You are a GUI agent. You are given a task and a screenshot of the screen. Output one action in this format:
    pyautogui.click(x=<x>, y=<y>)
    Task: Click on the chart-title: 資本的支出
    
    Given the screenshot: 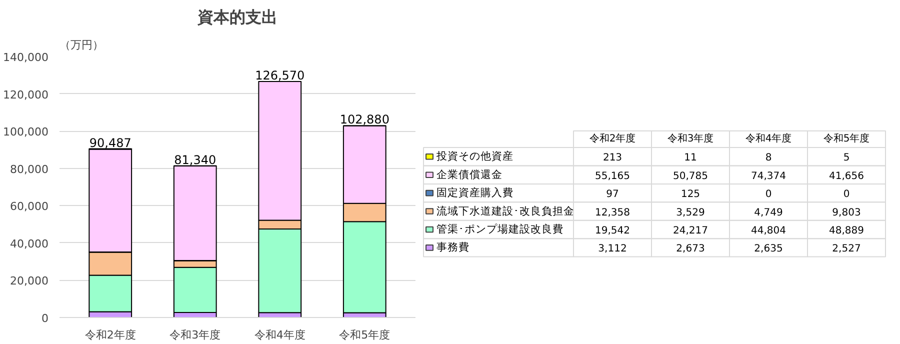 What is the action you would take?
    pyautogui.click(x=237, y=17)
    